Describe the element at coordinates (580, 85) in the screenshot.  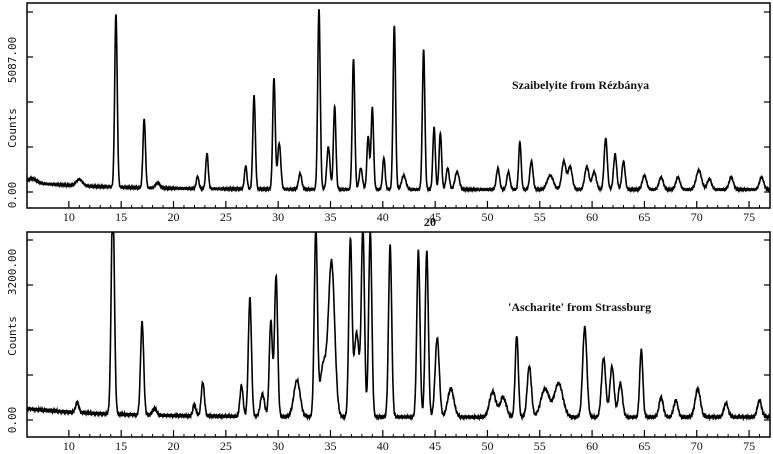
I see `annotation-top: Szaibelyite from Rézbánya` at that location.